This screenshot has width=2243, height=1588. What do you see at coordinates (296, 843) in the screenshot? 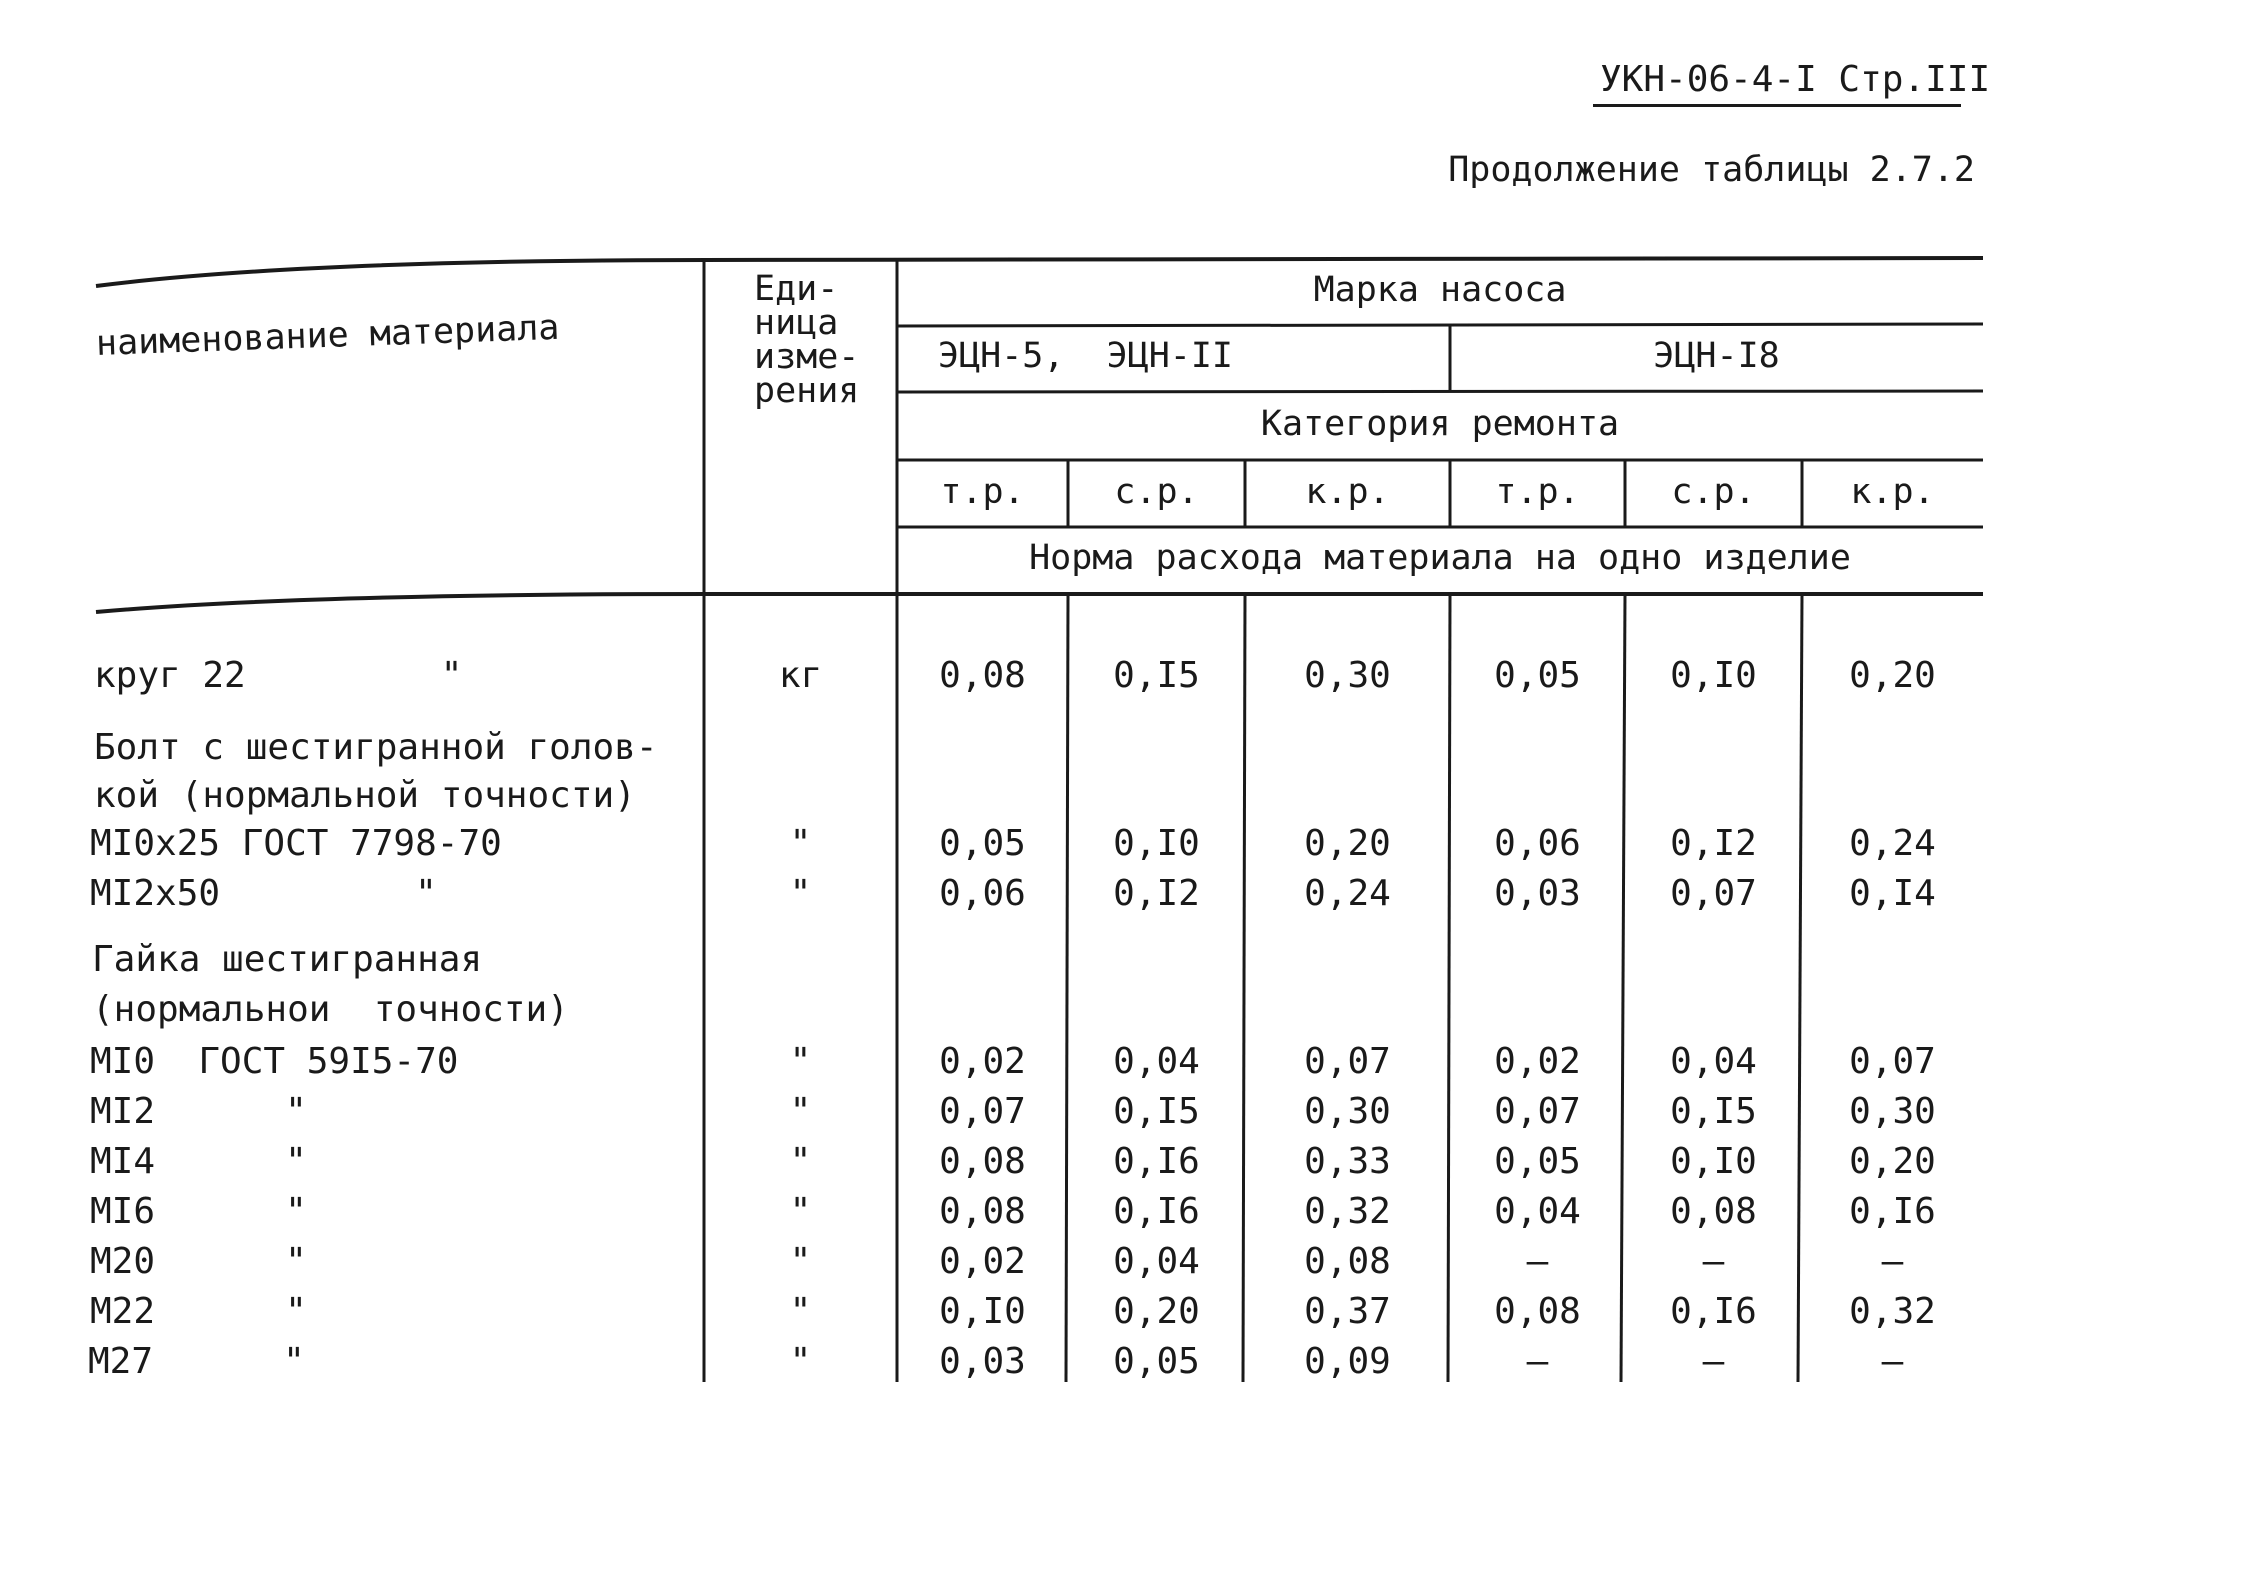
I see `row-name: MI0x25 ГОСТ 7798-70` at bounding box center [296, 843].